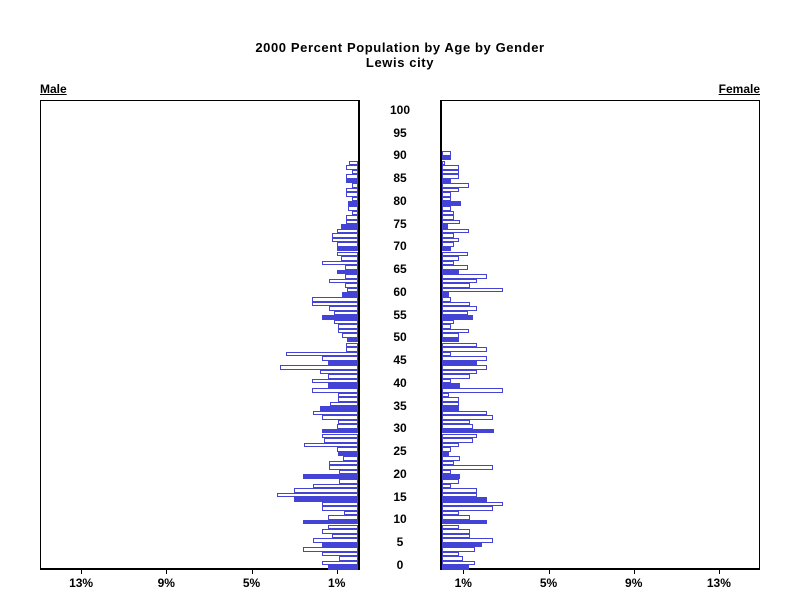  Describe the element at coordinates (337, 583) in the screenshot. I see `male-x-tick-label-1: 1%` at that location.